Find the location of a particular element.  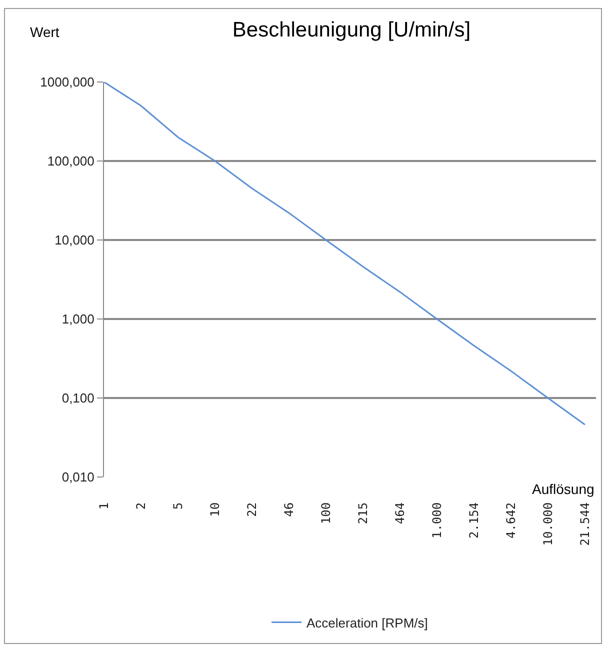

y-tick-label: 100,000 is located at coordinates (70, 161).